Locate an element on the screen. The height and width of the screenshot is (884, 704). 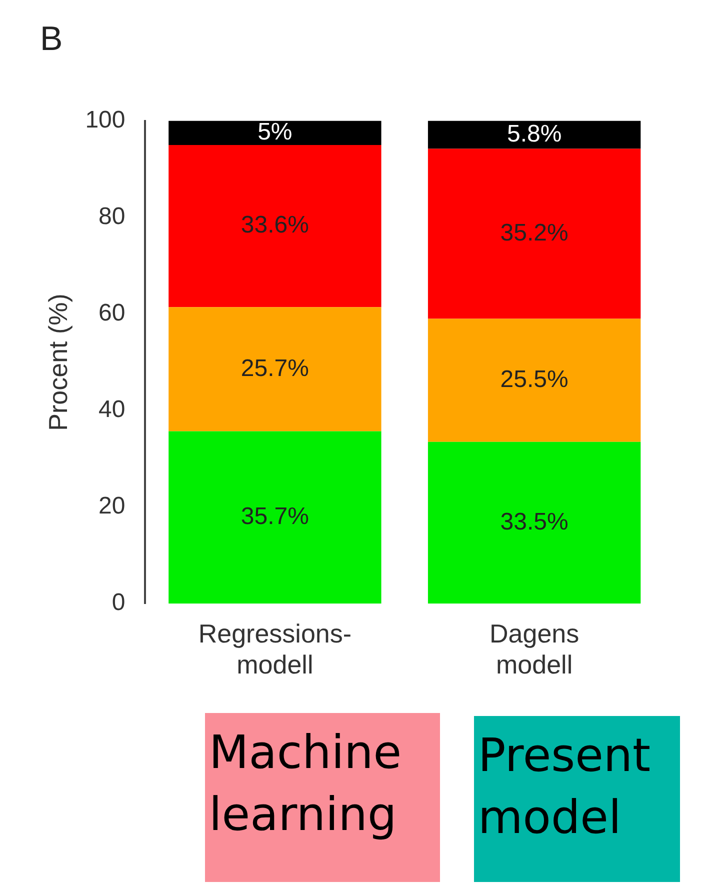
y-tick-label: 0 is located at coordinates (119, 602).